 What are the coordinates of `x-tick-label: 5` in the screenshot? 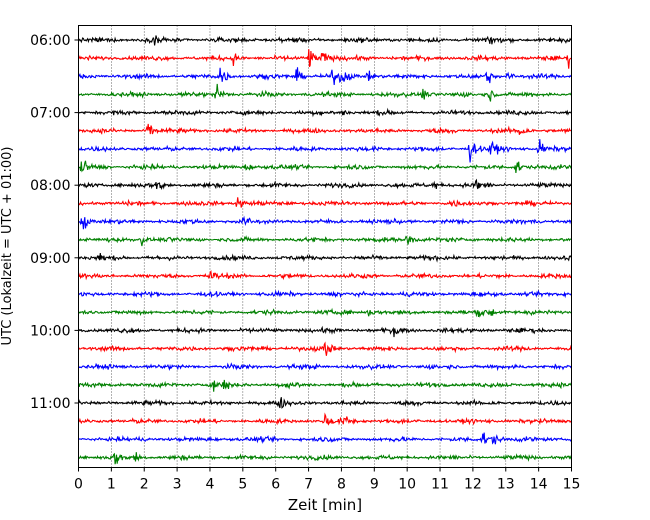 It's located at (242, 485).